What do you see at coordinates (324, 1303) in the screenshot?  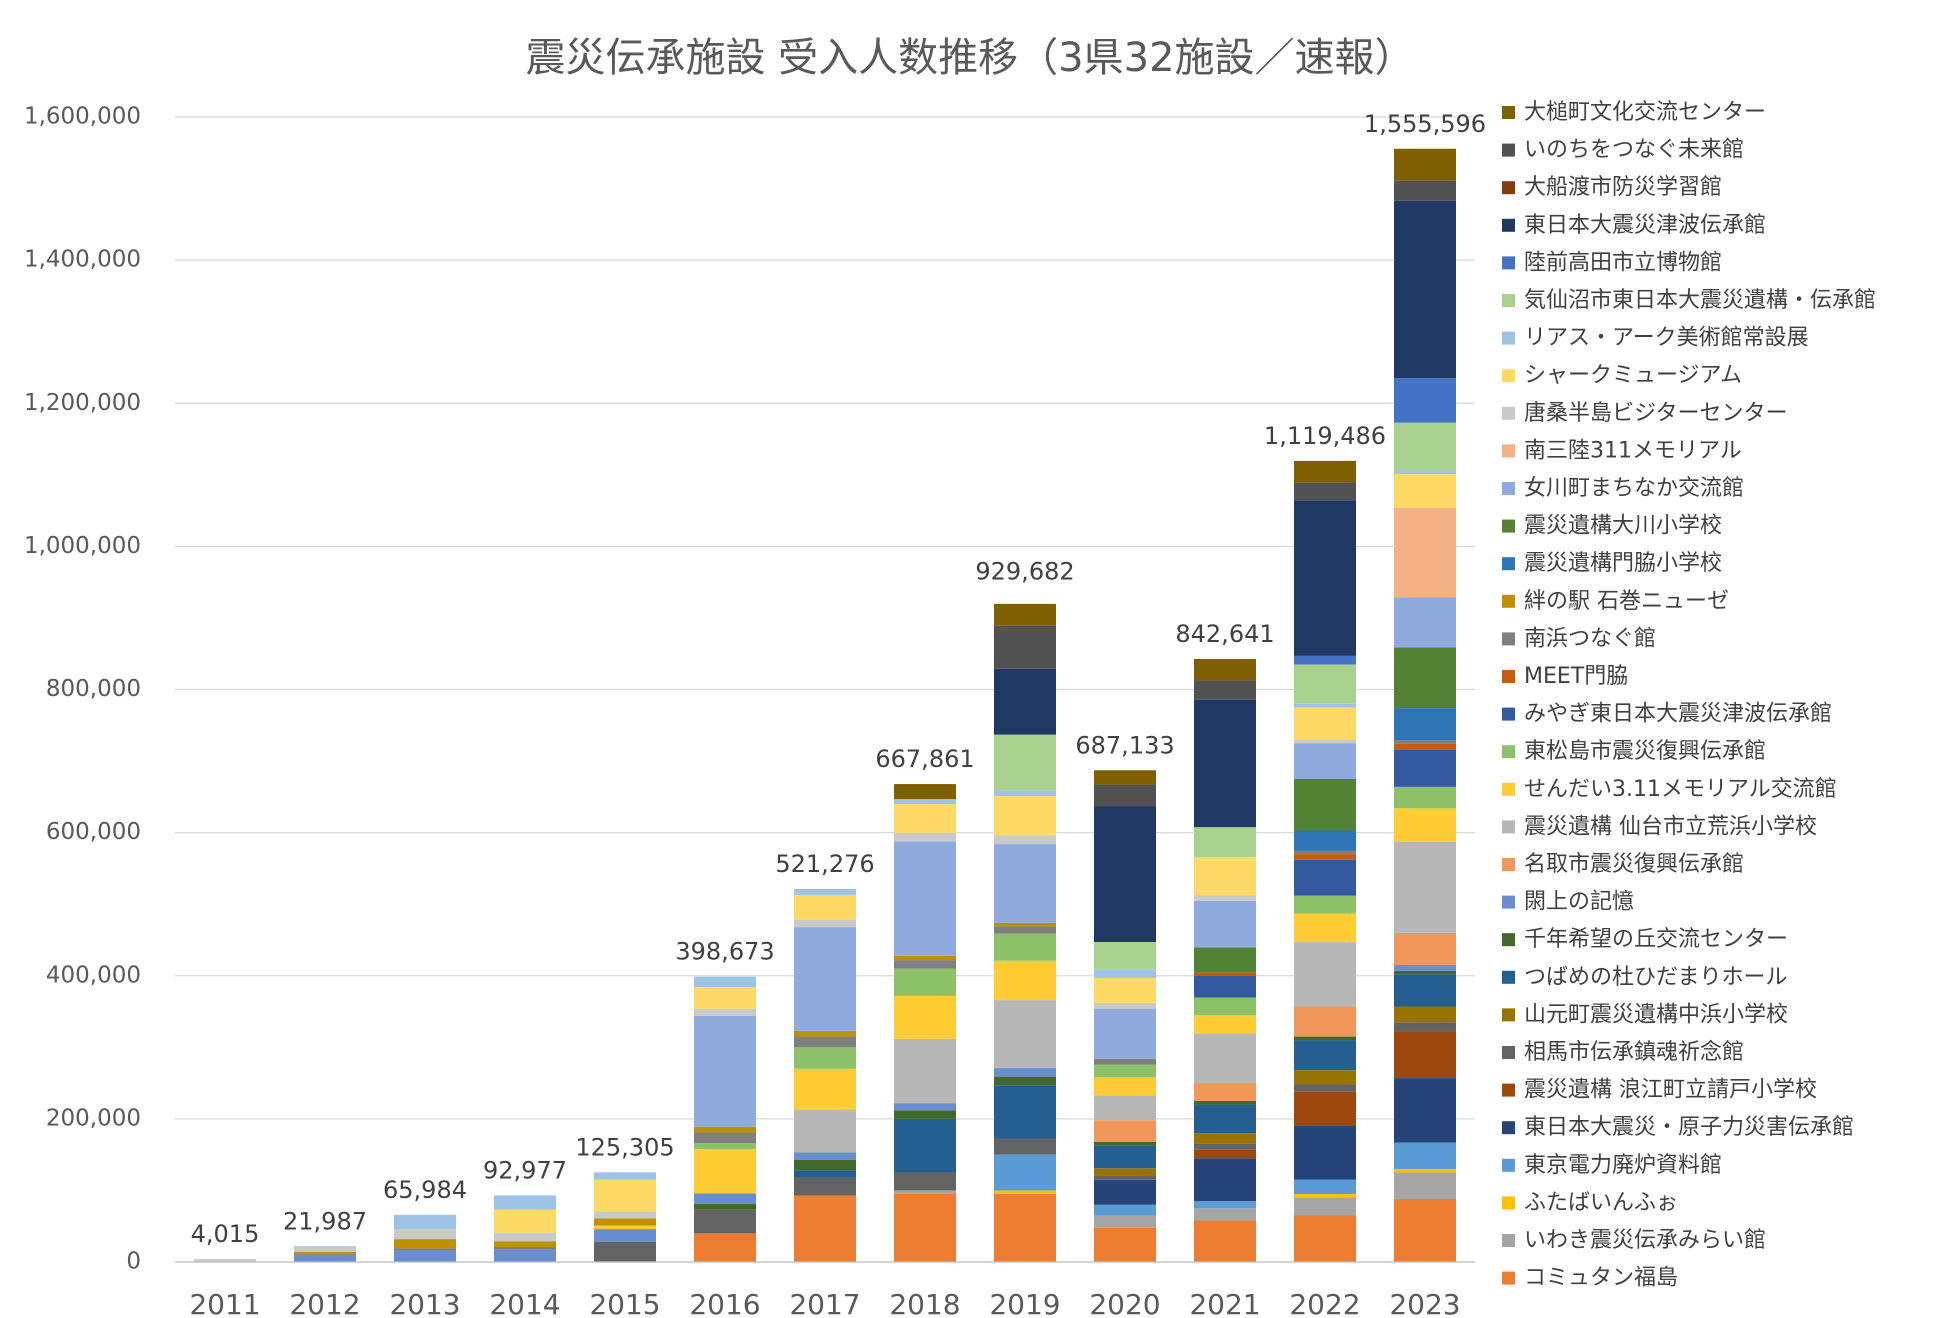 I see `x-tick-label: 2012` at bounding box center [324, 1303].